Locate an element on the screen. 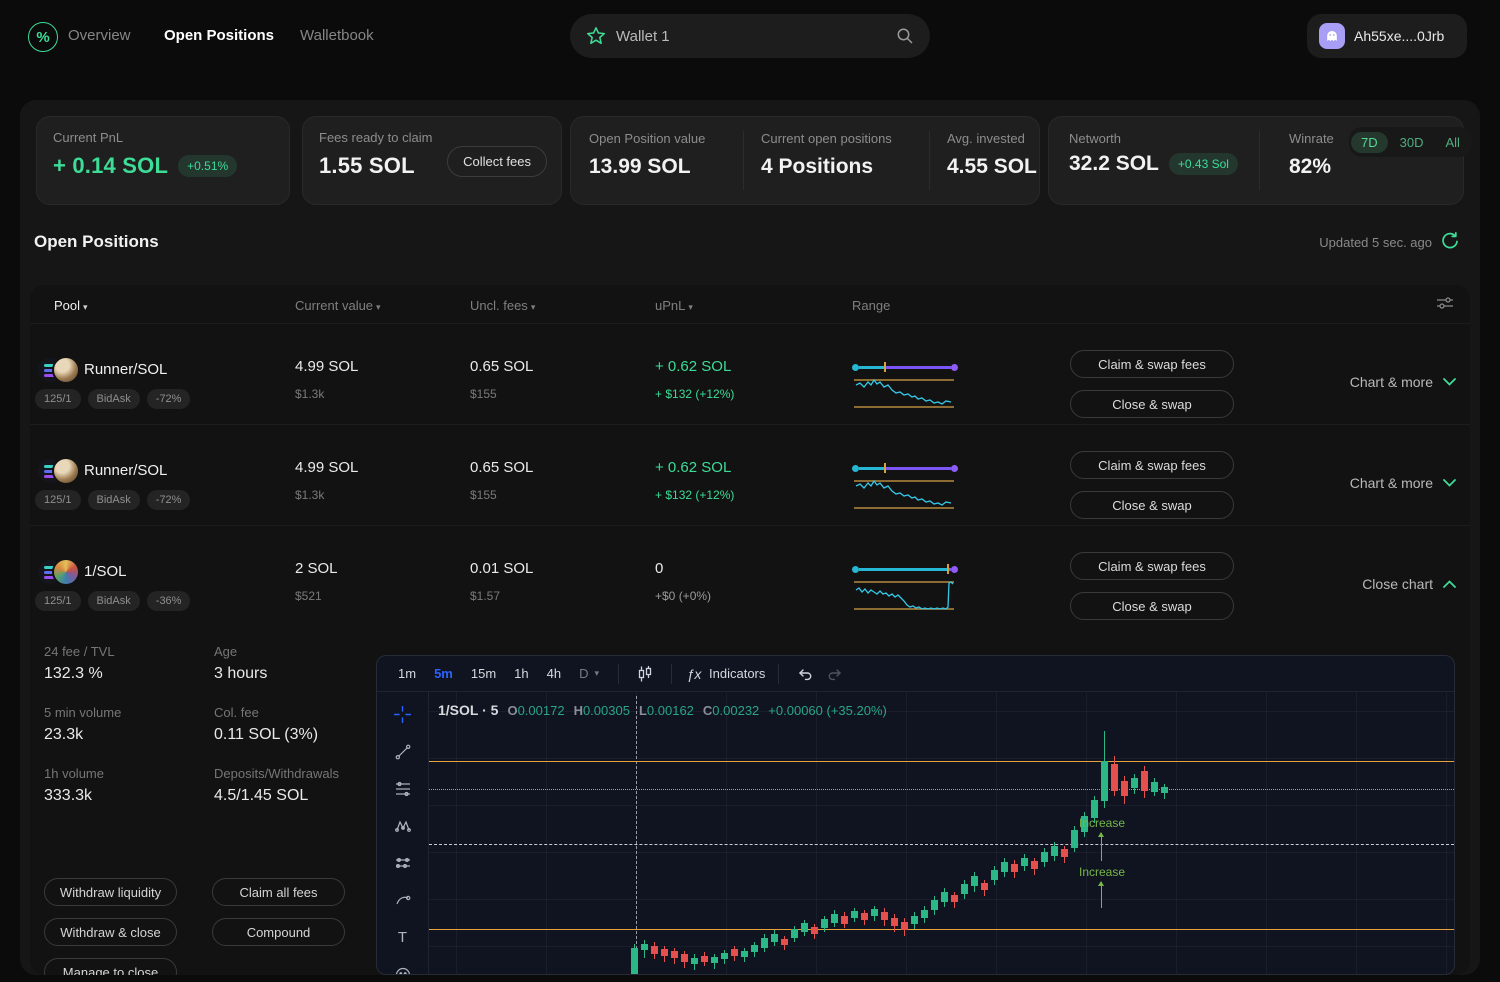  fx-icon: ƒx is located at coordinates (694, 673).